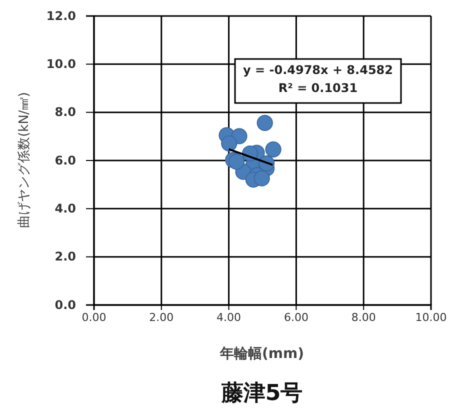 This screenshot has width=449, height=418. Describe the element at coordinates (24, 160) in the screenshot. I see `y-axis-title: 曲げヤング係数(kN/㎟)` at that location.